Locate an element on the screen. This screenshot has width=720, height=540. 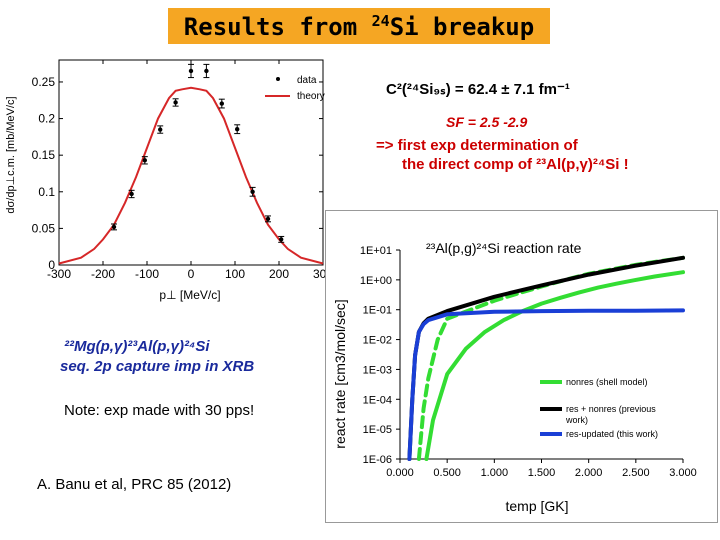
chart2-title: ²³Al(p,g)²⁴Si reaction rate is located at coordinates (504, 248).